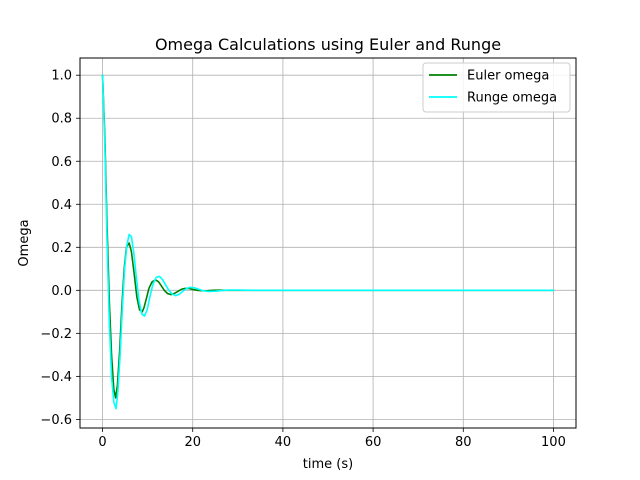  I want to click on y-tick-label: −0.6, so click(56, 420).